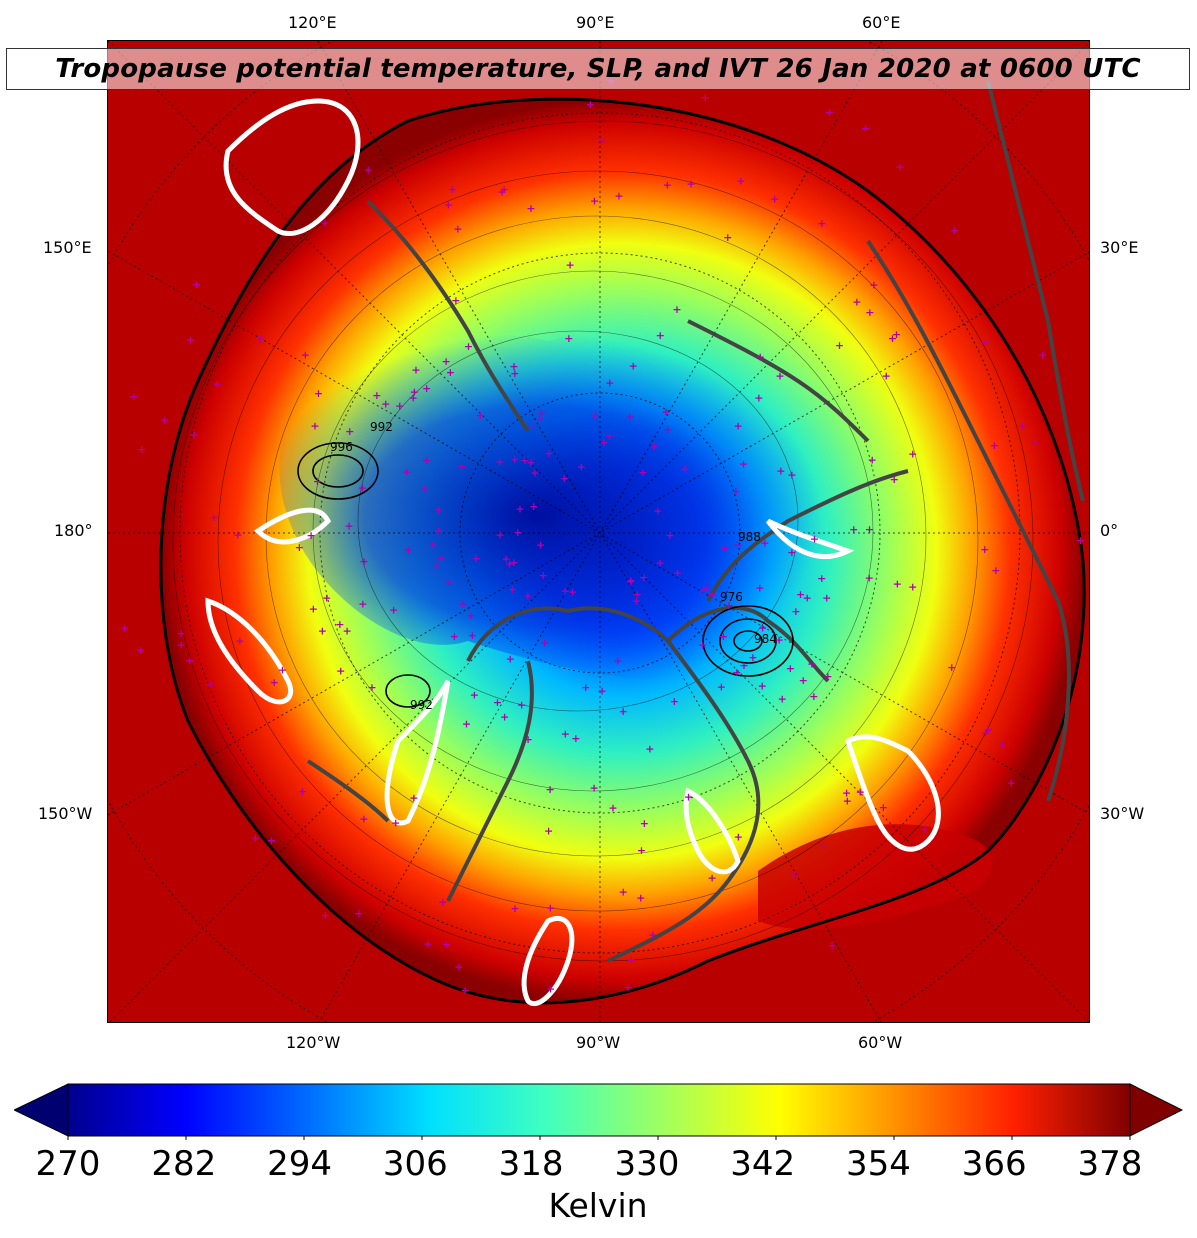  I want to click on warm-intrusion, so click(875, 877).